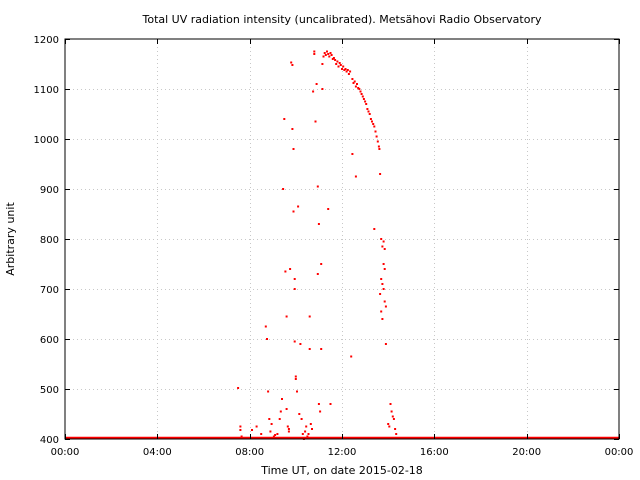 This screenshot has width=640, height=480. I want to click on y-tick-label: 600, so click(49, 340).